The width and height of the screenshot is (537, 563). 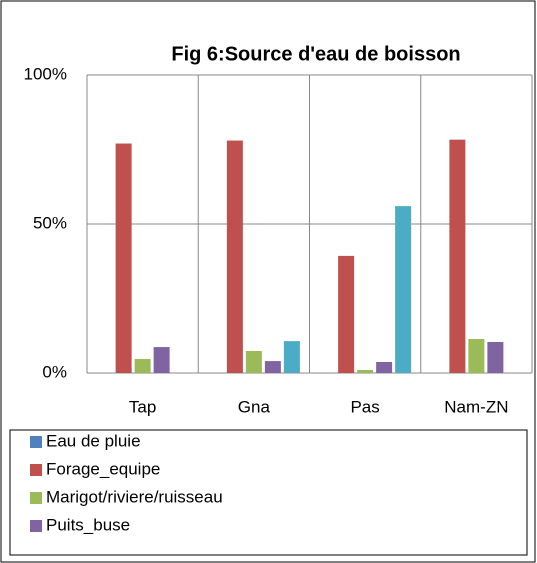 I want to click on y-tick-label: 50%, so click(x=50, y=222).